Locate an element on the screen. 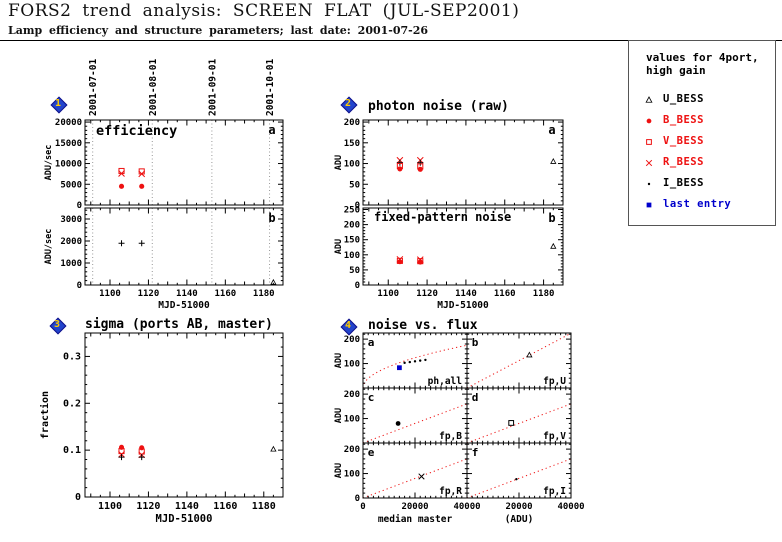  svg-text: fp,I is located at coordinates (554, 491).